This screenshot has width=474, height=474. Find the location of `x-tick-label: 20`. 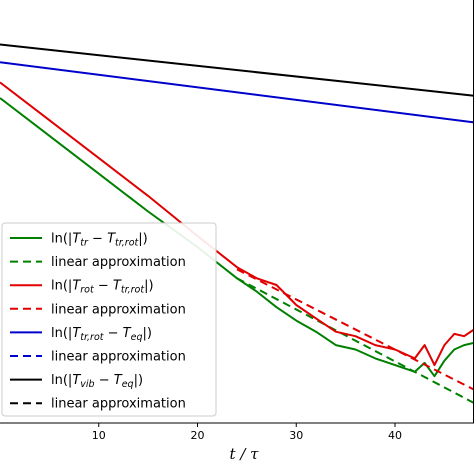

x-tick-label: 20 is located at coordinates (198, 435).